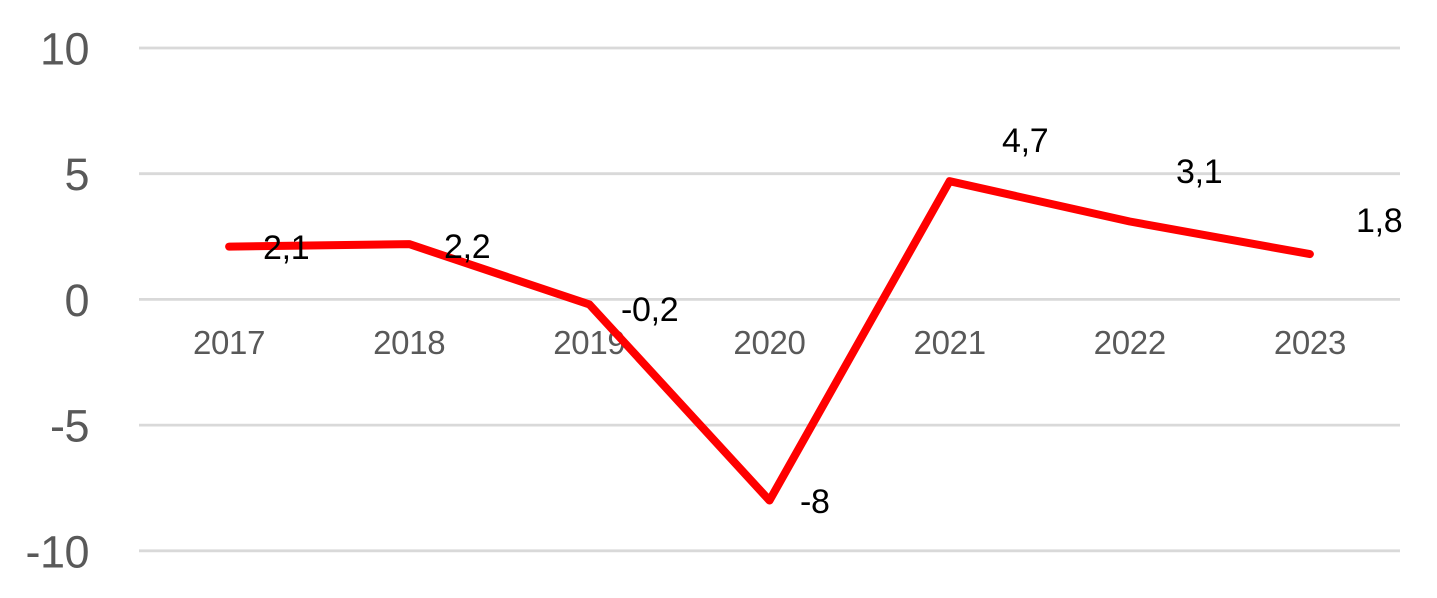  I want to click on x-category-label-2021: 2021, so click(950, 342).